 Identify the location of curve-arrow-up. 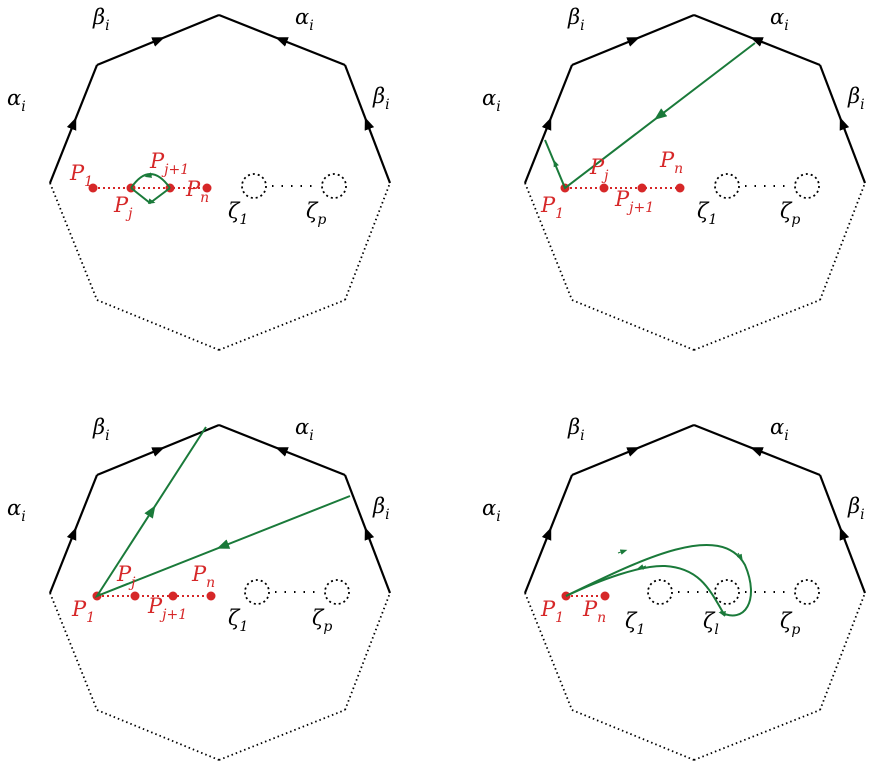
(150, 512).